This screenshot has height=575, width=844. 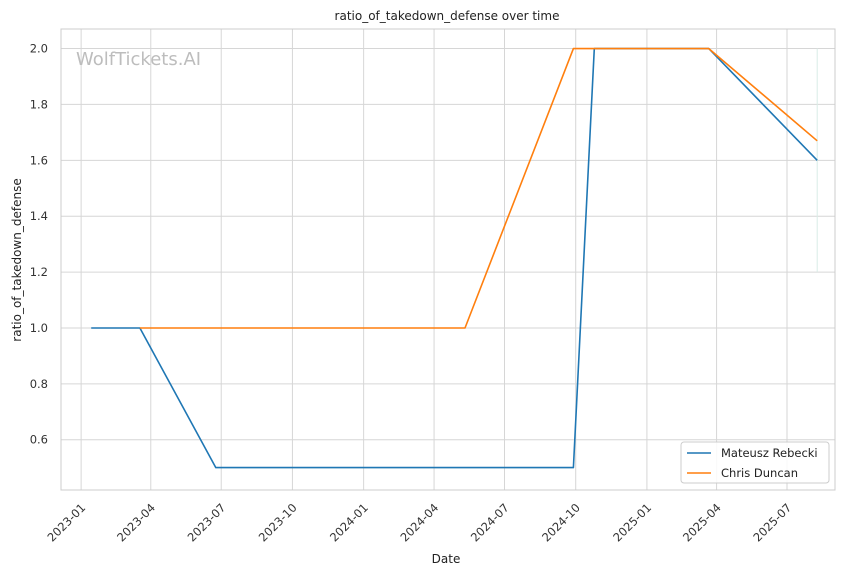 What do you see at coordinates (39, 440) in the screenshot?
I see `y-tick-label: 0.6` at bounding box center [39, 440].